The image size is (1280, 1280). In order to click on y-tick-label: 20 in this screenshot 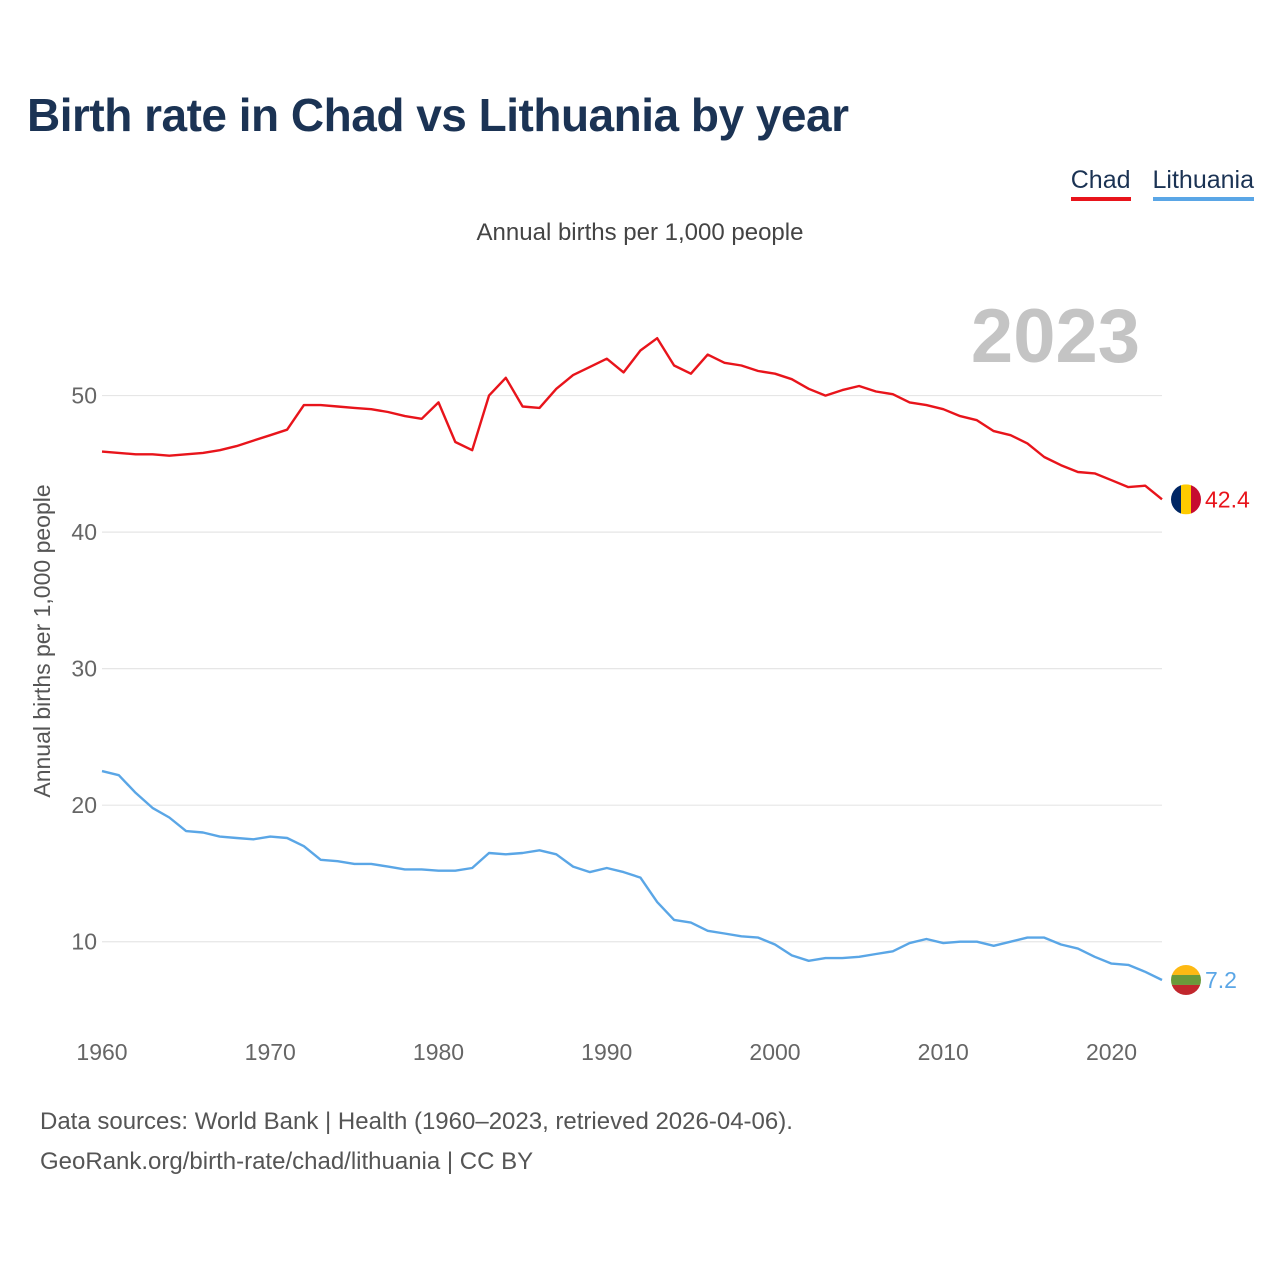, I will do `click(84, 805)`.